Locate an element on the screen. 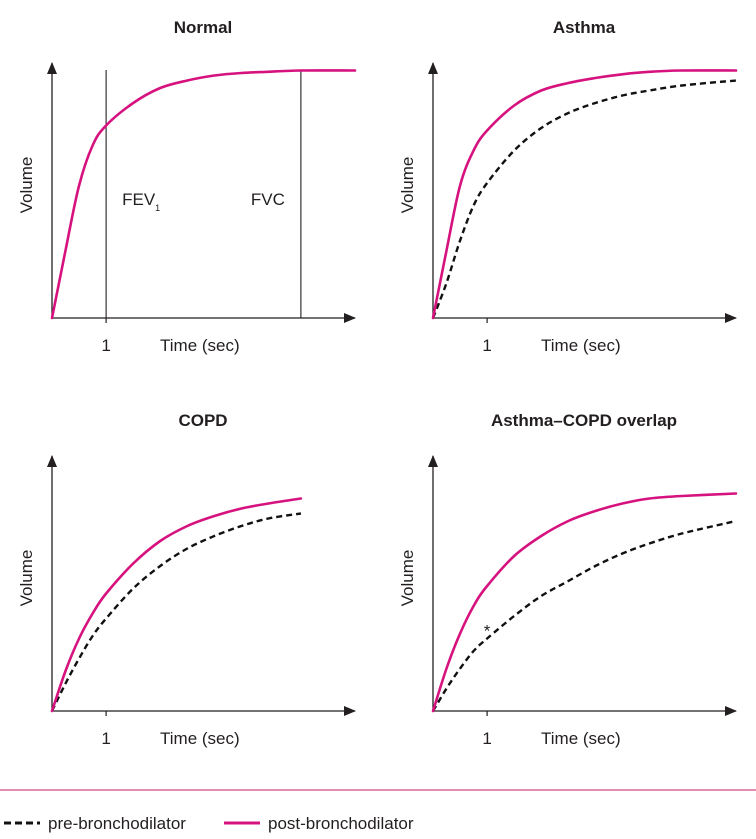  panel-title: Asthma–COPD overlap is located at coordinates (584, 420).